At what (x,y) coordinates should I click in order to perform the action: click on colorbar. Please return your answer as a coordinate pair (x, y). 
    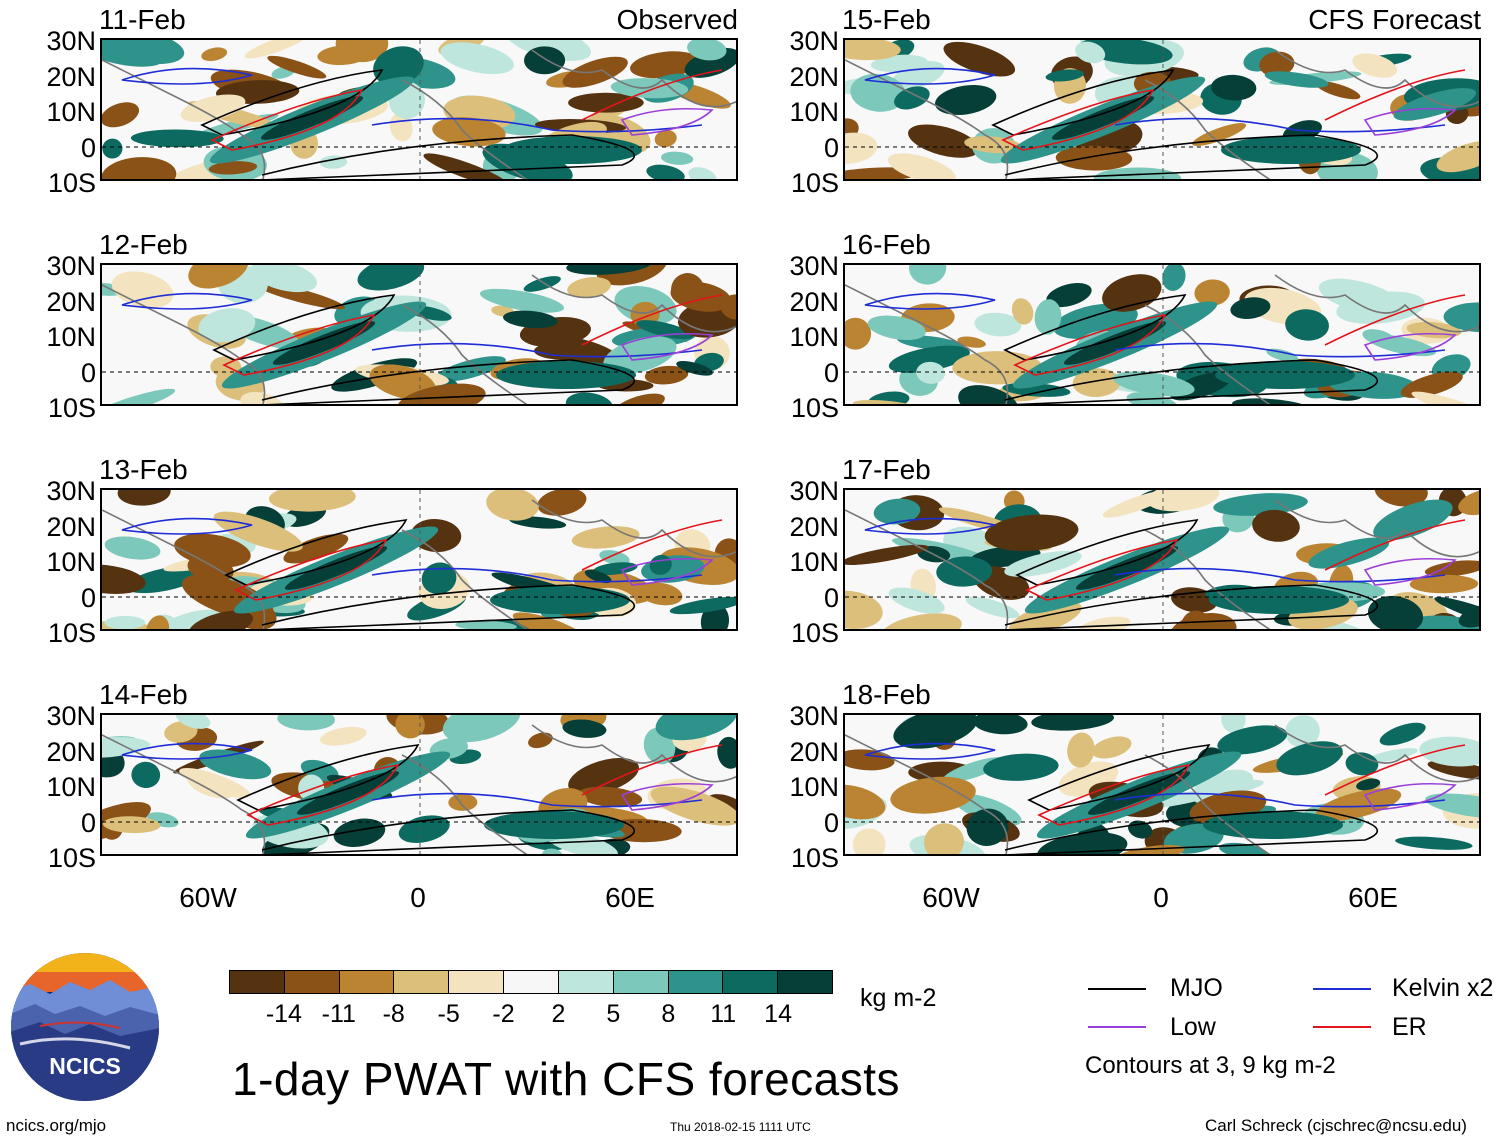
    Looking at the image, I should click on (531, 982).